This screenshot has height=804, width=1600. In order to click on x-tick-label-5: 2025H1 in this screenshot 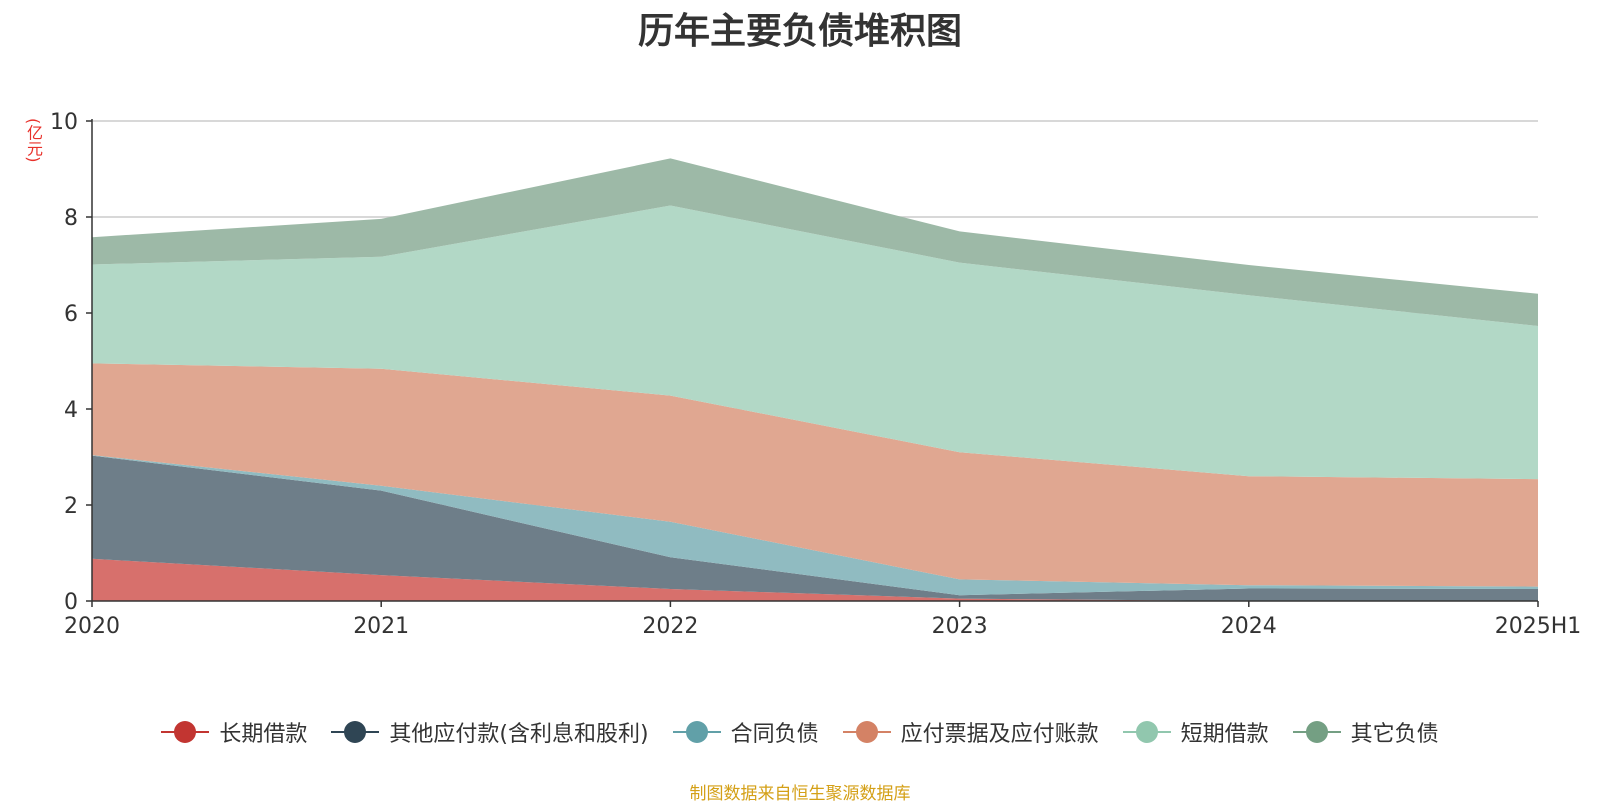, I will do `click(1538, 626)`.